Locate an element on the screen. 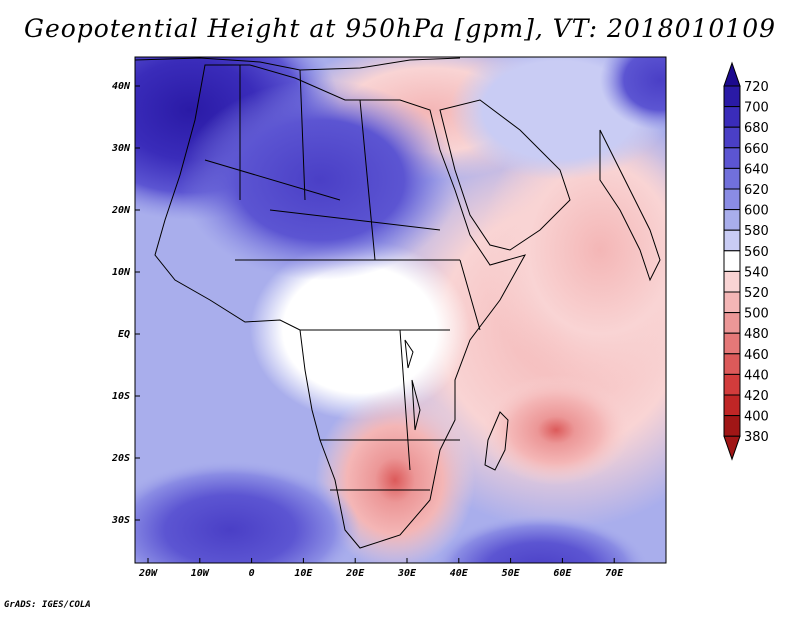 The image size is (800, 618). colorbar-label: 640 is located at coordinates (756, 169).